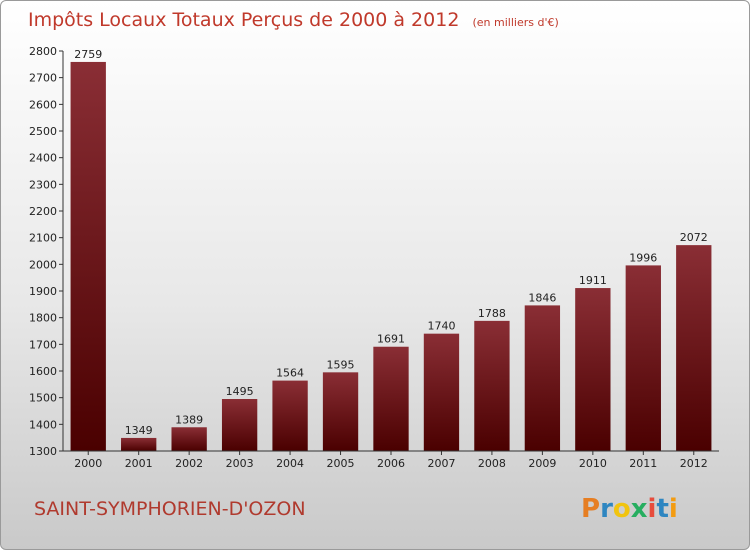  What do you see at coordinates (492, 385) in the screenshot?
I see `bar-2008` at bounding box center [492, 385].